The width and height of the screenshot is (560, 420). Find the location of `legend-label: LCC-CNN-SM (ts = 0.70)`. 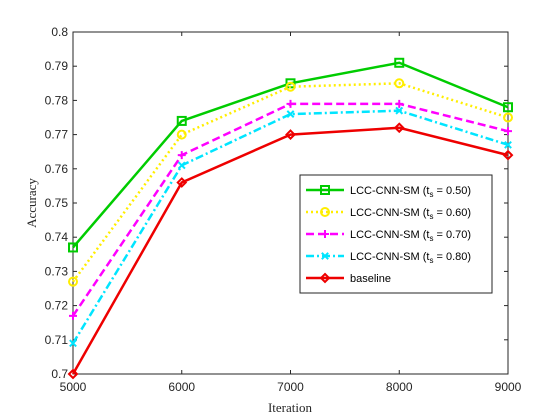

legend-label: LCC-CNN-SM (ts = 0.70) is located at coordinates (410, 236).